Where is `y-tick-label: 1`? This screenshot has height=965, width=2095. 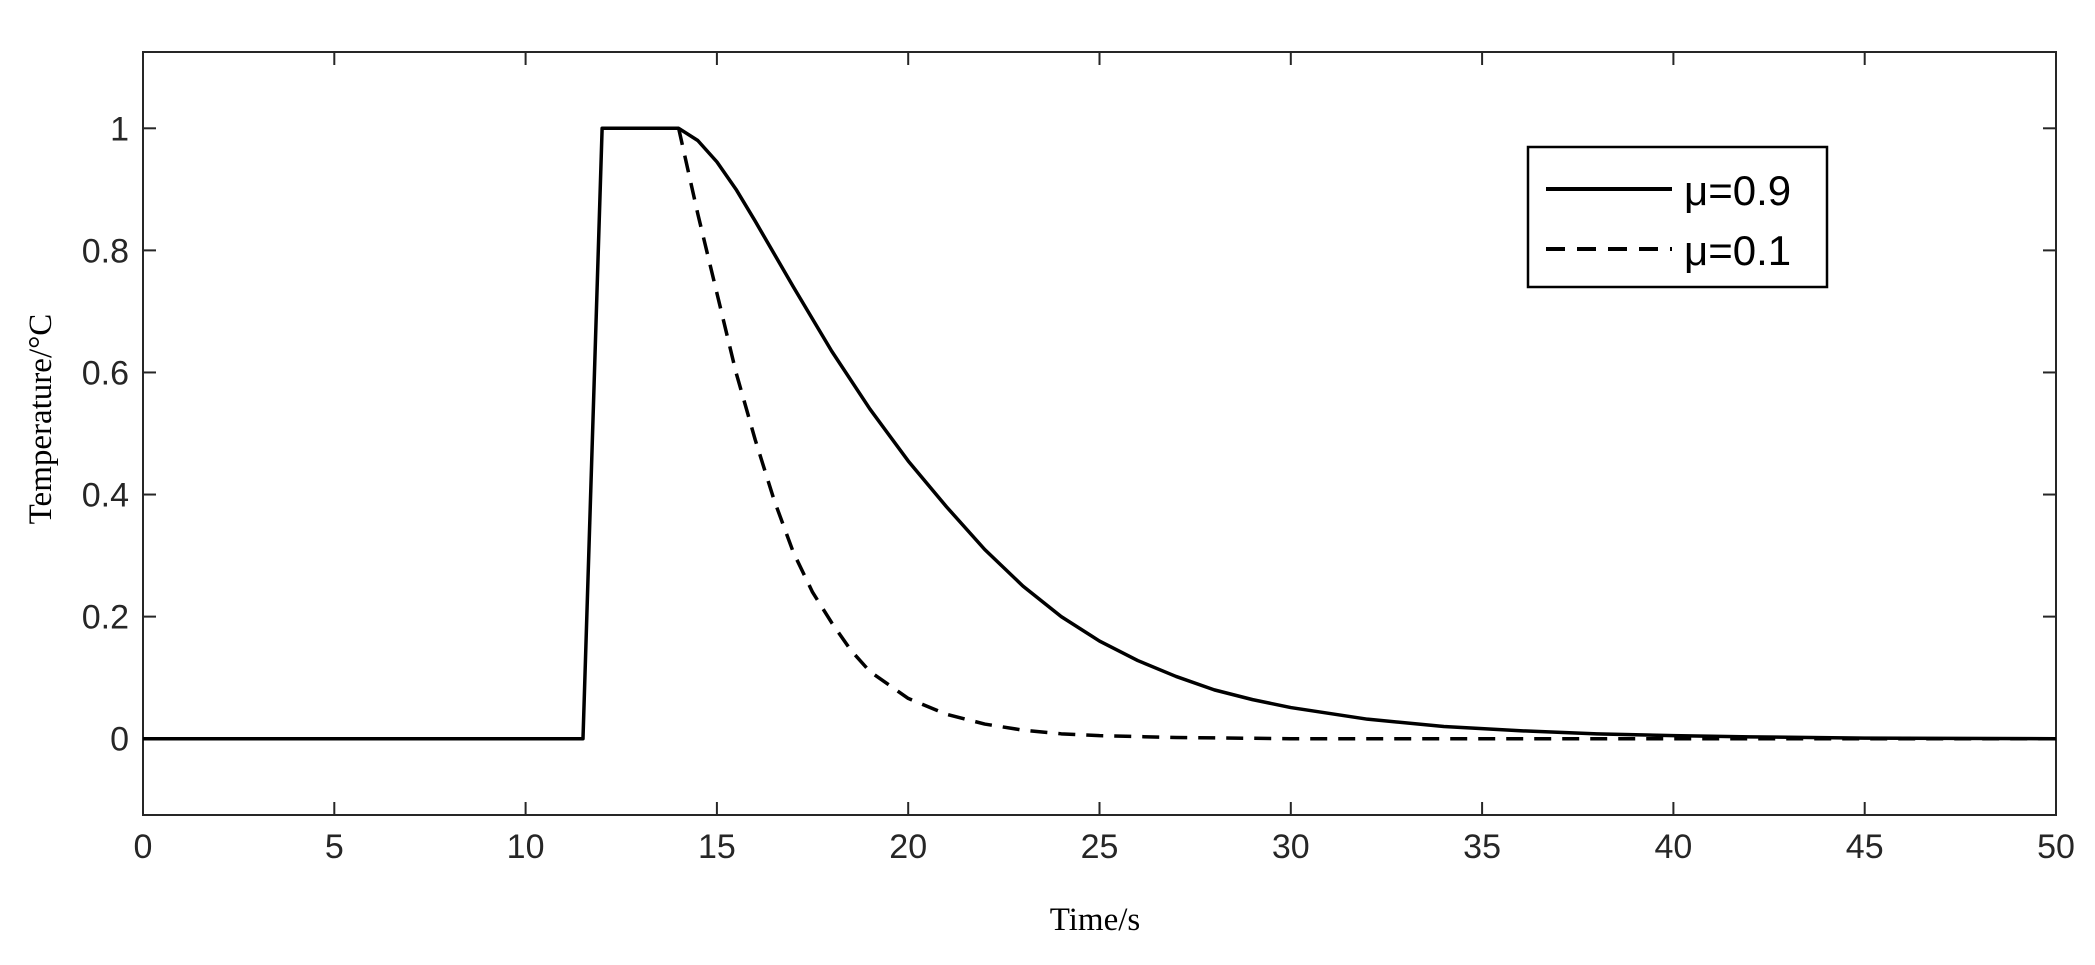
y-tick-label: 1 is located at coordinates (119, 129).